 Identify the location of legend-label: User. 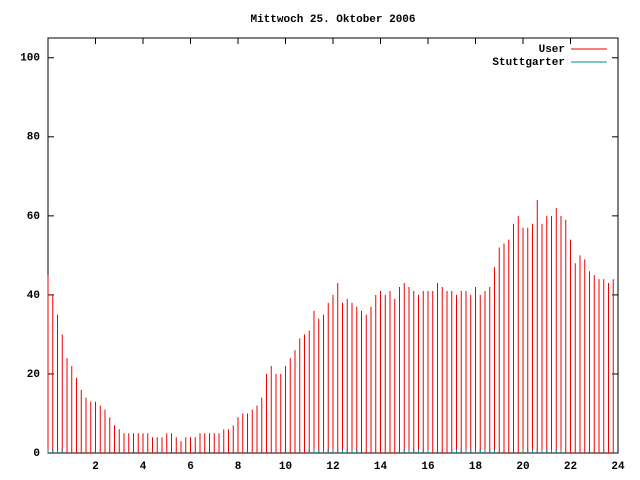
(552, 50).